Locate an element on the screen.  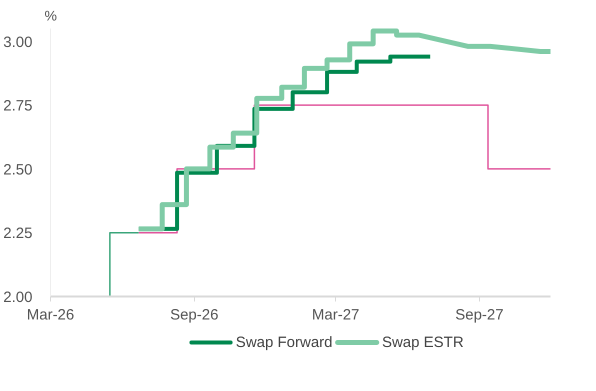
y-axis-title: % is located at coordinates (50, 16).